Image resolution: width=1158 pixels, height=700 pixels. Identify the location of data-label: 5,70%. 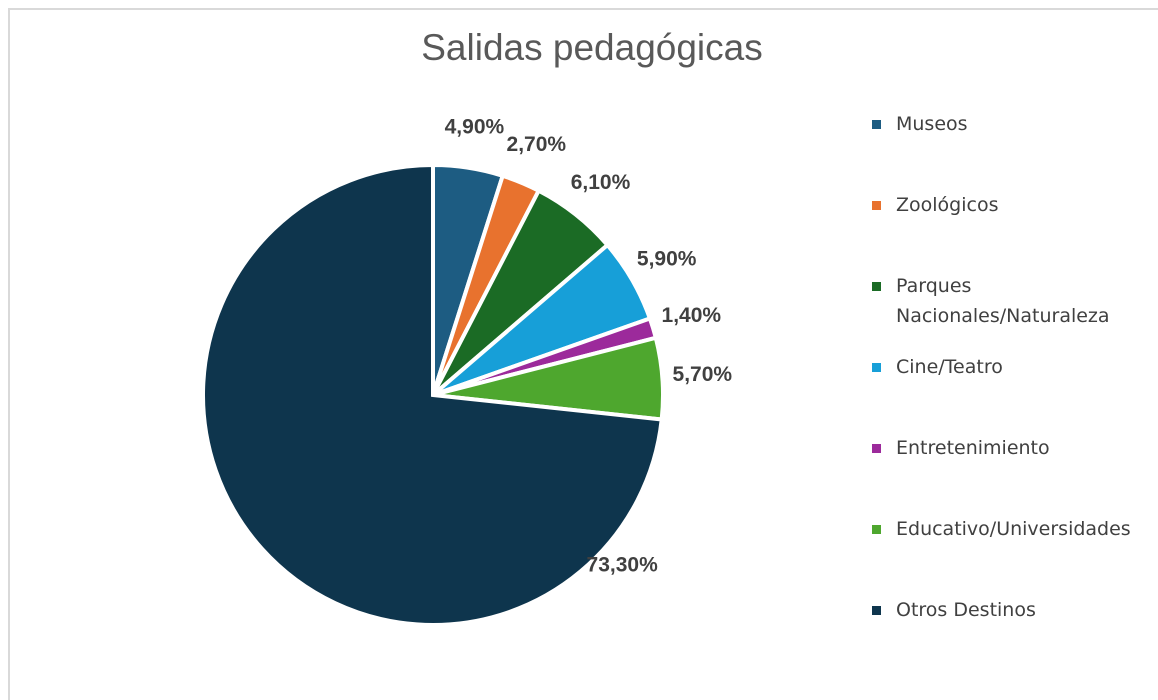
(703, 374).